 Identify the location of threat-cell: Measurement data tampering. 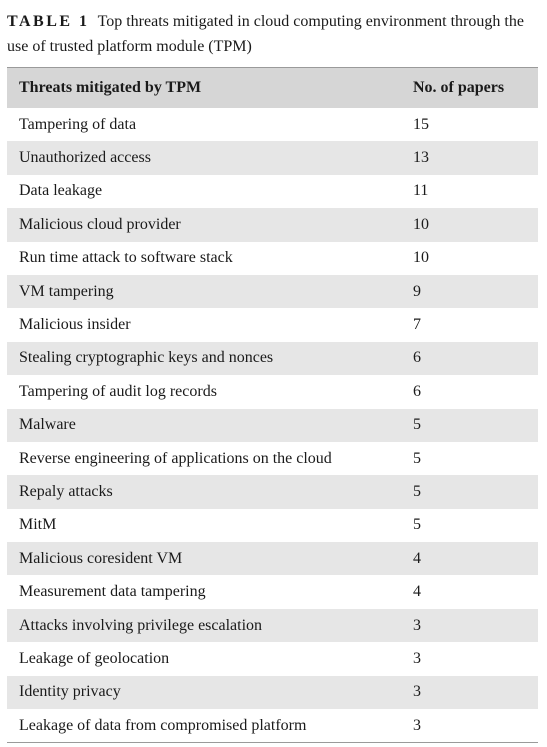
(112, 592).